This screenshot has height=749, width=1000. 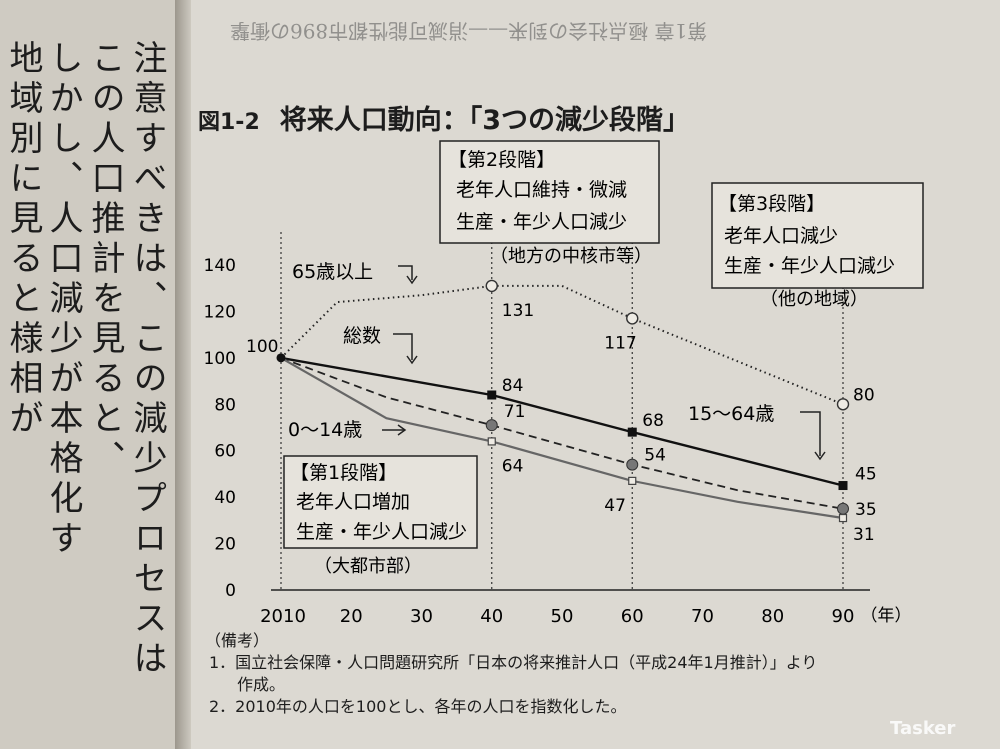 What do you see at coordinates (225, 405) in the screenshot?
I see `y-tick-label: 80` at bounding box center [225, 405].